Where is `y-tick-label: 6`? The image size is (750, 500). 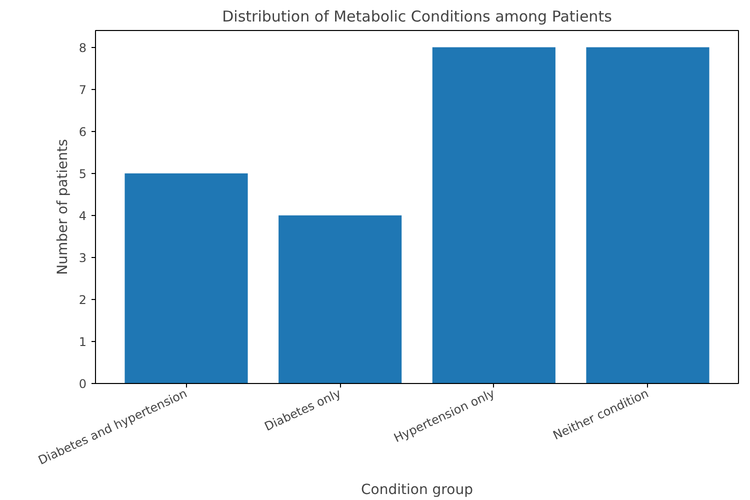
y-tick-label: 6 is located at coordinates (82, 131).